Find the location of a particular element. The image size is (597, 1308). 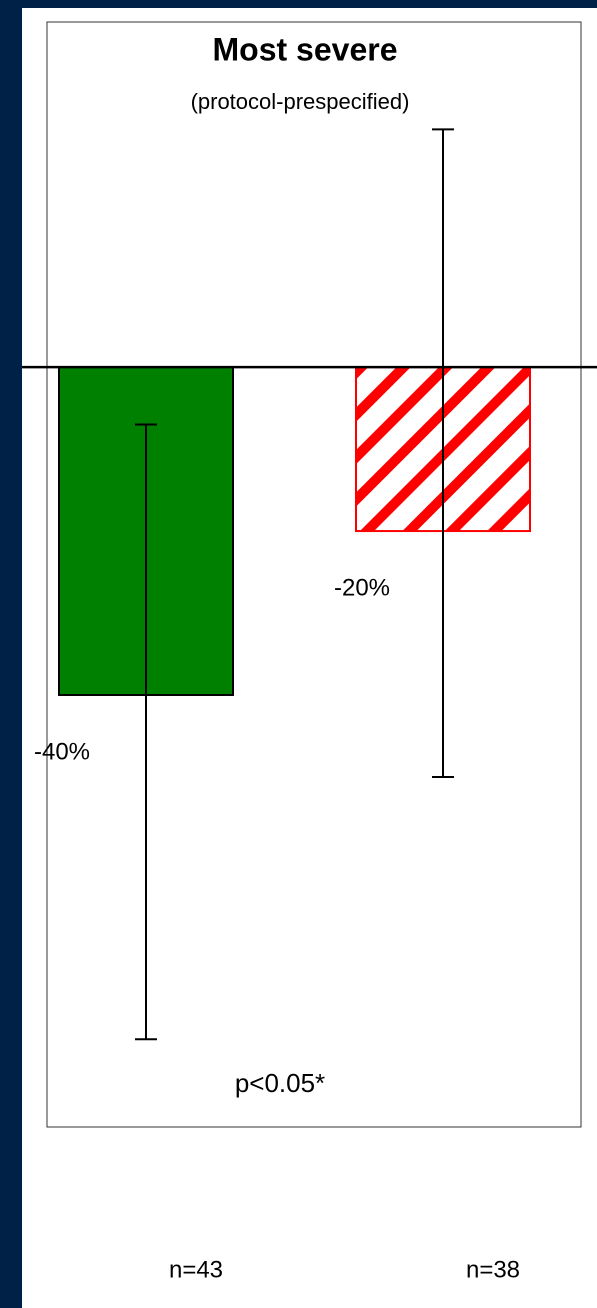

x-tick-label: n=43 is located at coordinates (196, 1269).